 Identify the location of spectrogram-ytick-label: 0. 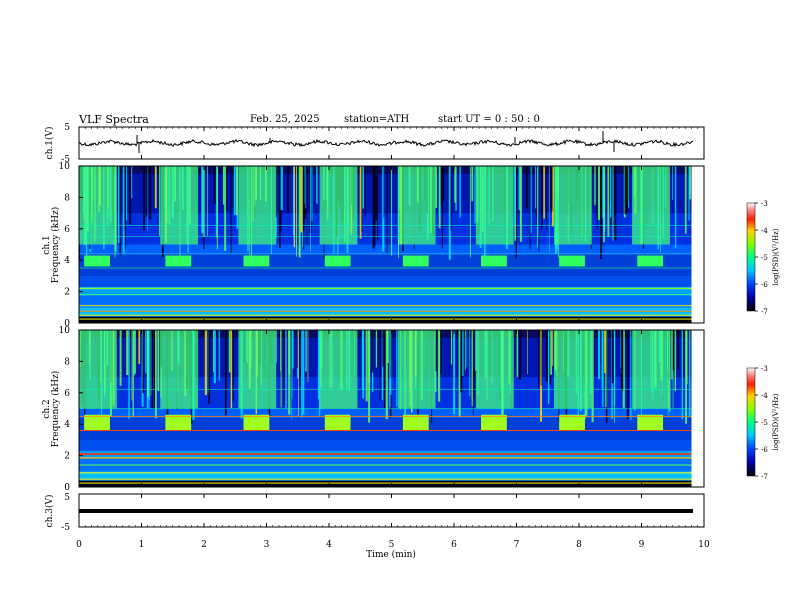
(67, 488).